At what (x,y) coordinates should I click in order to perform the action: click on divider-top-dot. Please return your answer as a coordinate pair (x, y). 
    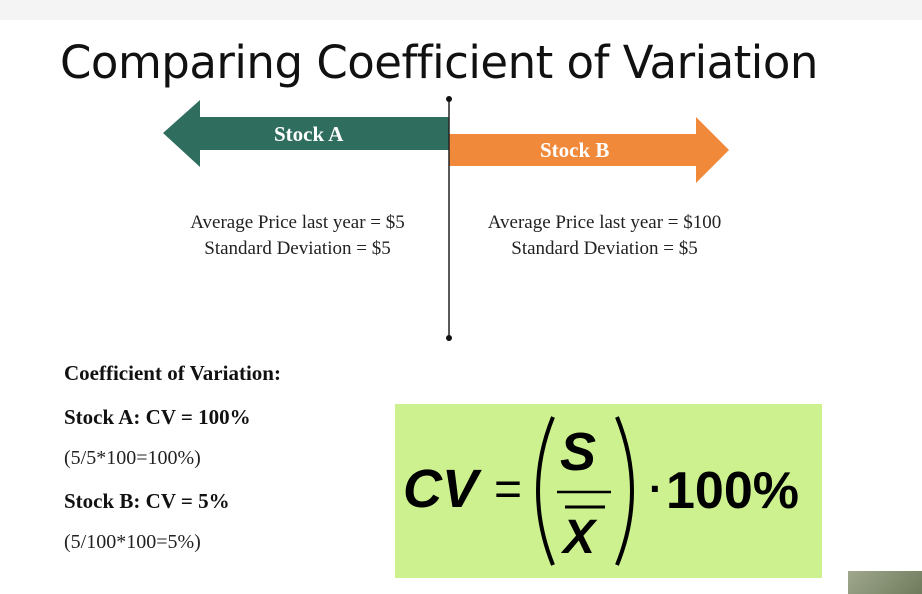
    Looking at the image, I should click on (449, 99).